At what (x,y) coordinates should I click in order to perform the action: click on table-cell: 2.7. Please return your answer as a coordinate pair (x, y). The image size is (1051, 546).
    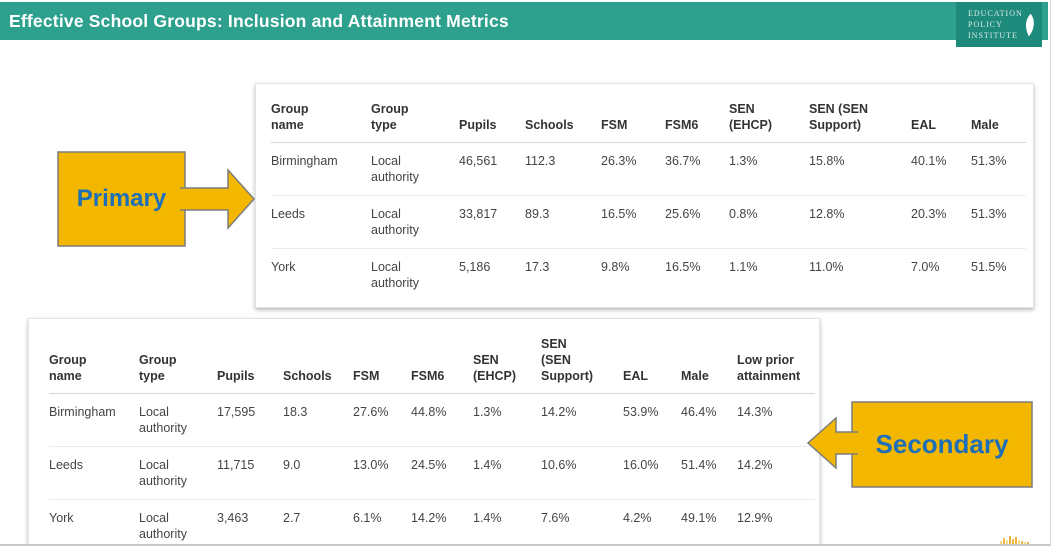
    Looking at the image, I should click on (318, 521).